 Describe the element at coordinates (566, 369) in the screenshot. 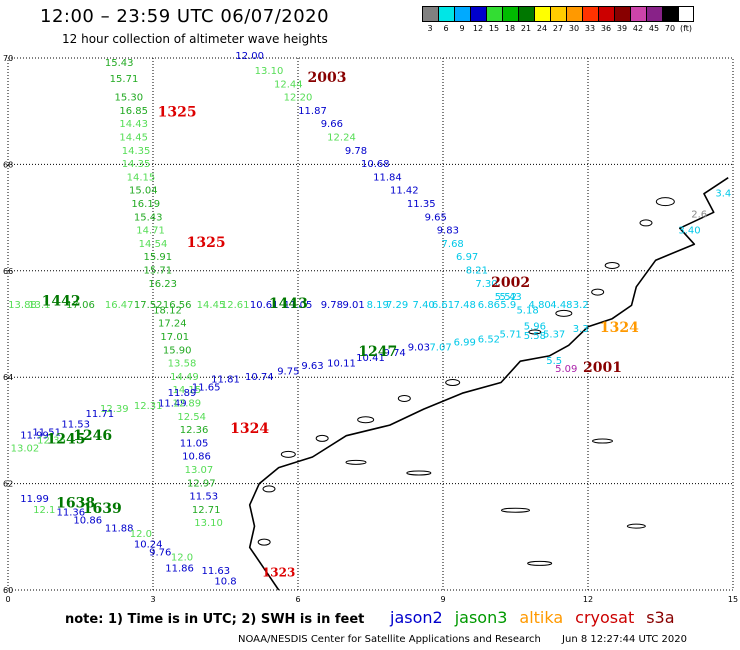

I see `wave-height-point: 5.09` at that location.